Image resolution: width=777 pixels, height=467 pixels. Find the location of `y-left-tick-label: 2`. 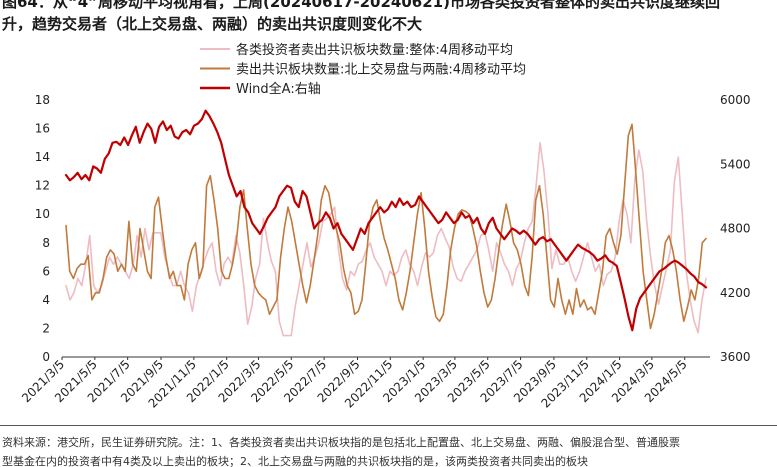

y-left-tick-label: 2 is located at coordinates (46, 328).